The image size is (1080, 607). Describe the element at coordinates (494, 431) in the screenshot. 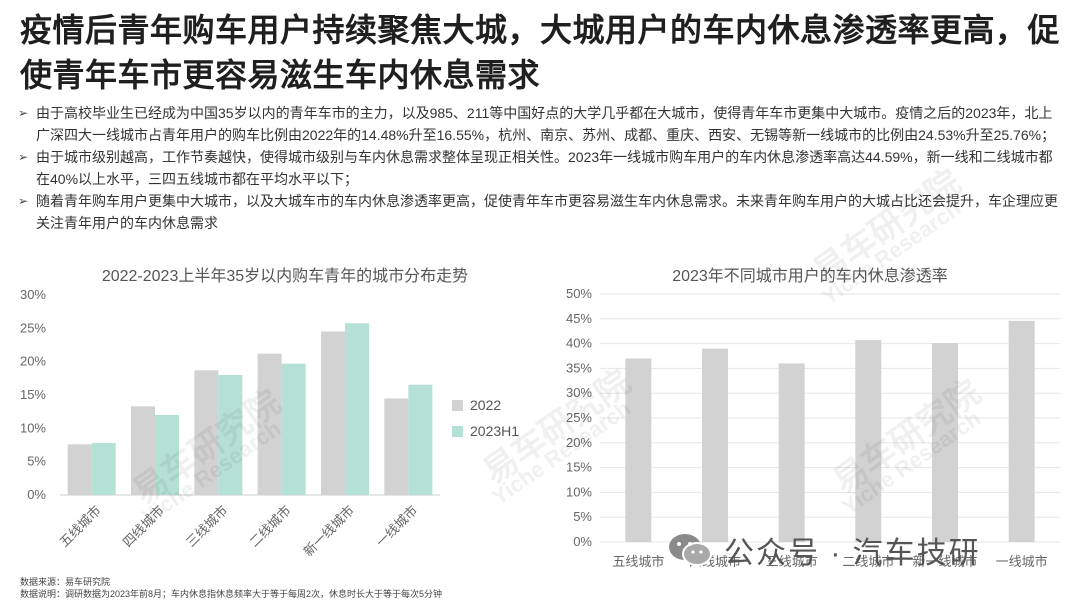

I see `legend-label: 2023H1` at that location.